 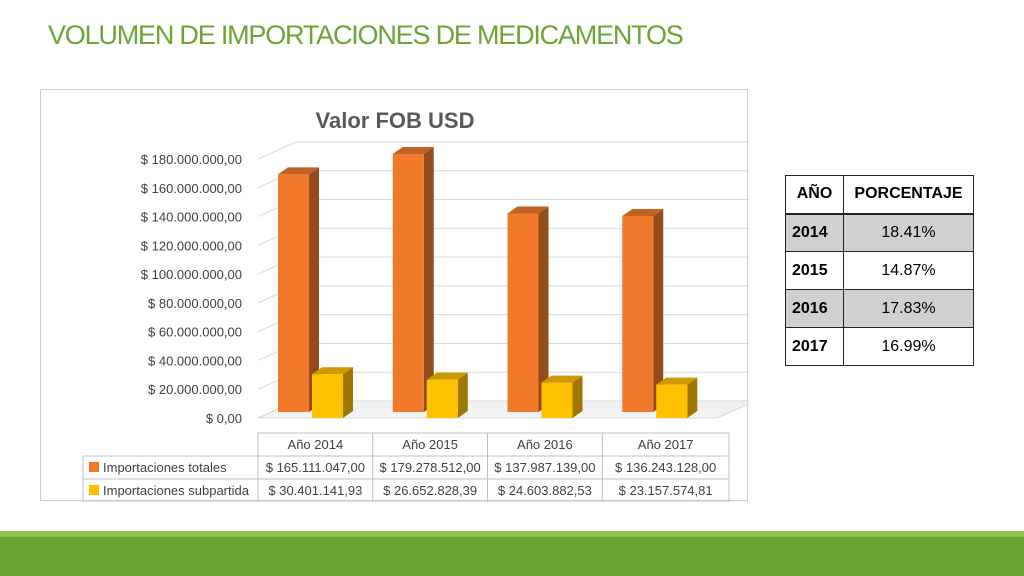 I want to click on percent-table-header: AÑO PORCENTAJE, so click(x=879, y=195).